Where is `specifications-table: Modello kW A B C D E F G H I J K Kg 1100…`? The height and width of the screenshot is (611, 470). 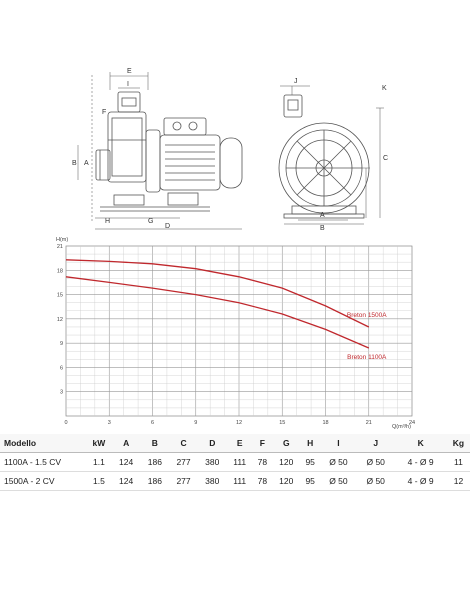 specifications-table: Modello kW A B C D E F G H I J K Kg 1100… is located at coordinates (235, 462).